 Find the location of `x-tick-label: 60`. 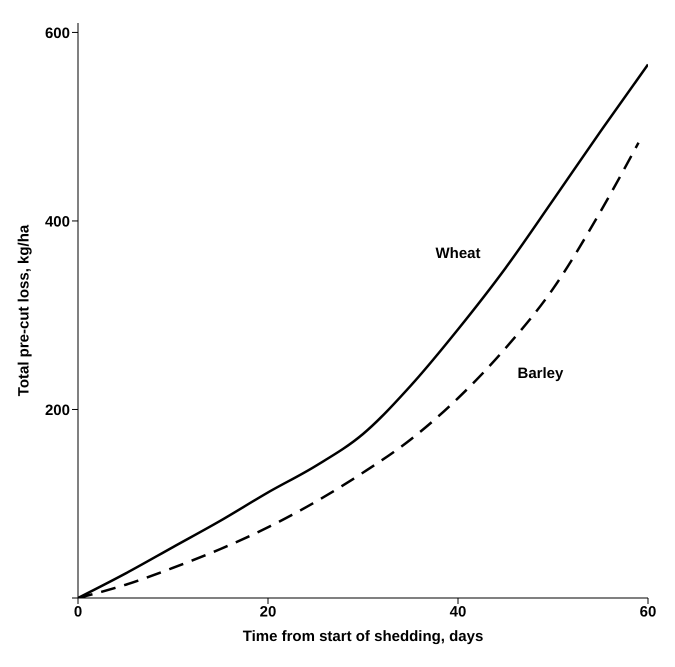

x-tick-label: 60 is located at coordinates (648, 612).